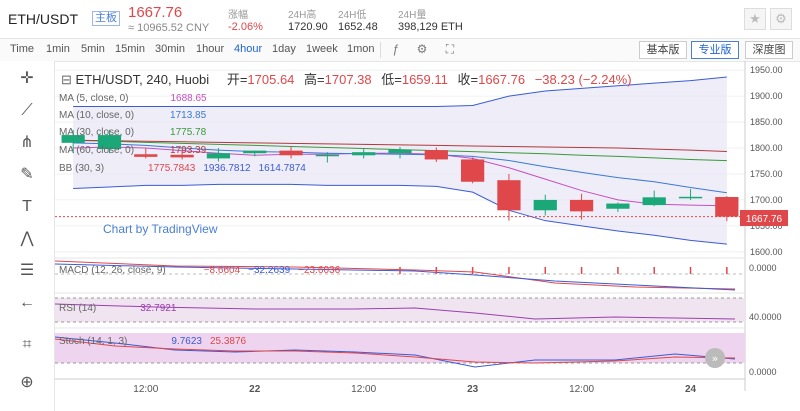 This screenshot has height=411, width=800. I want to click on view-pro-button: 专业版, so click(715, 50).